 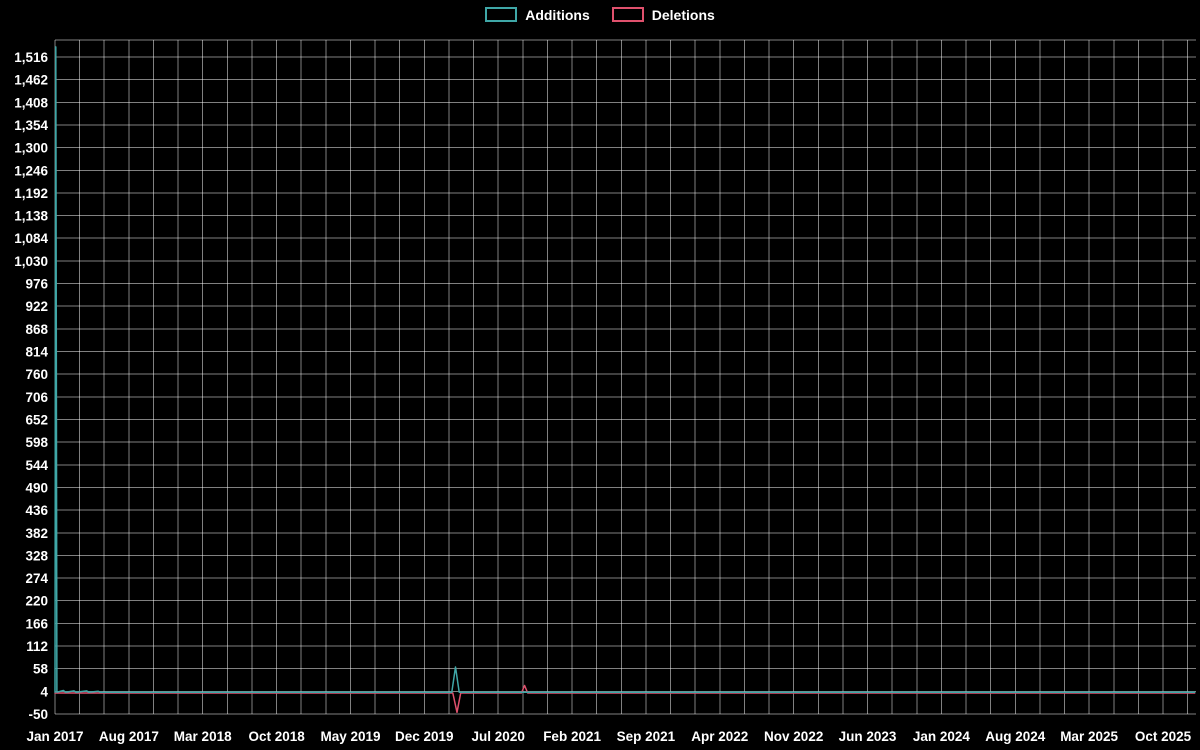 What do you see at coordinates (498, 736) in the screenshot?
I see `svg-text: Jul 2020` at bounding box center [498, 736].